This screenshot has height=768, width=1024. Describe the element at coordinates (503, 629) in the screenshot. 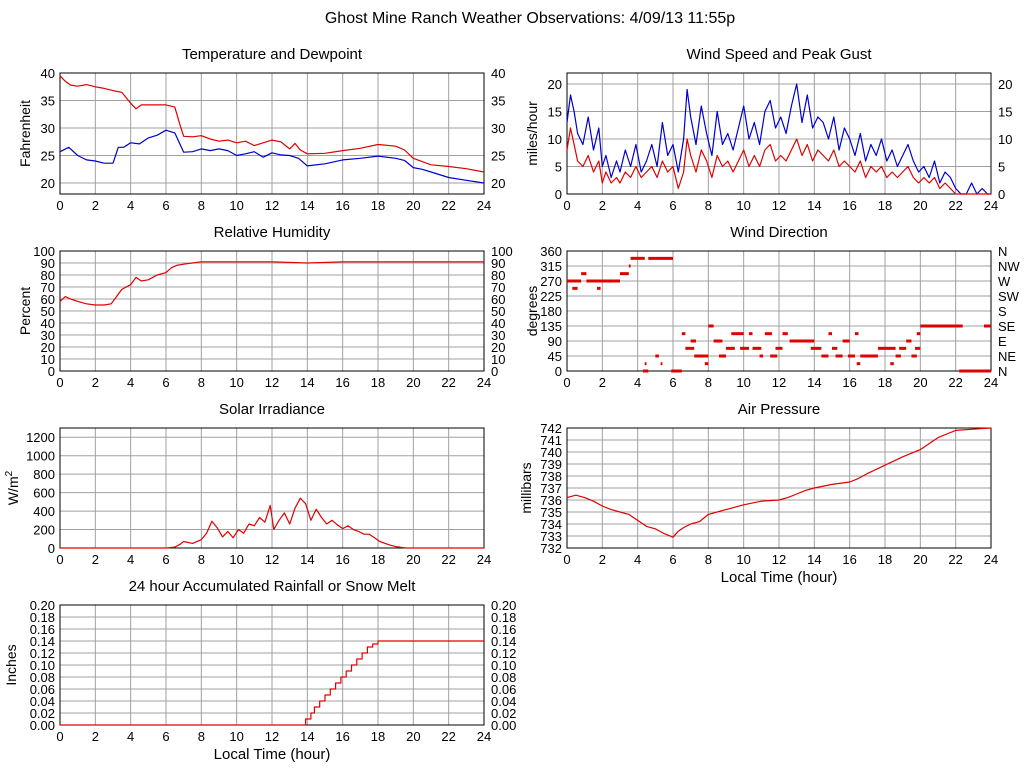

I see `y-tick-label-right: 0.16` at that location.